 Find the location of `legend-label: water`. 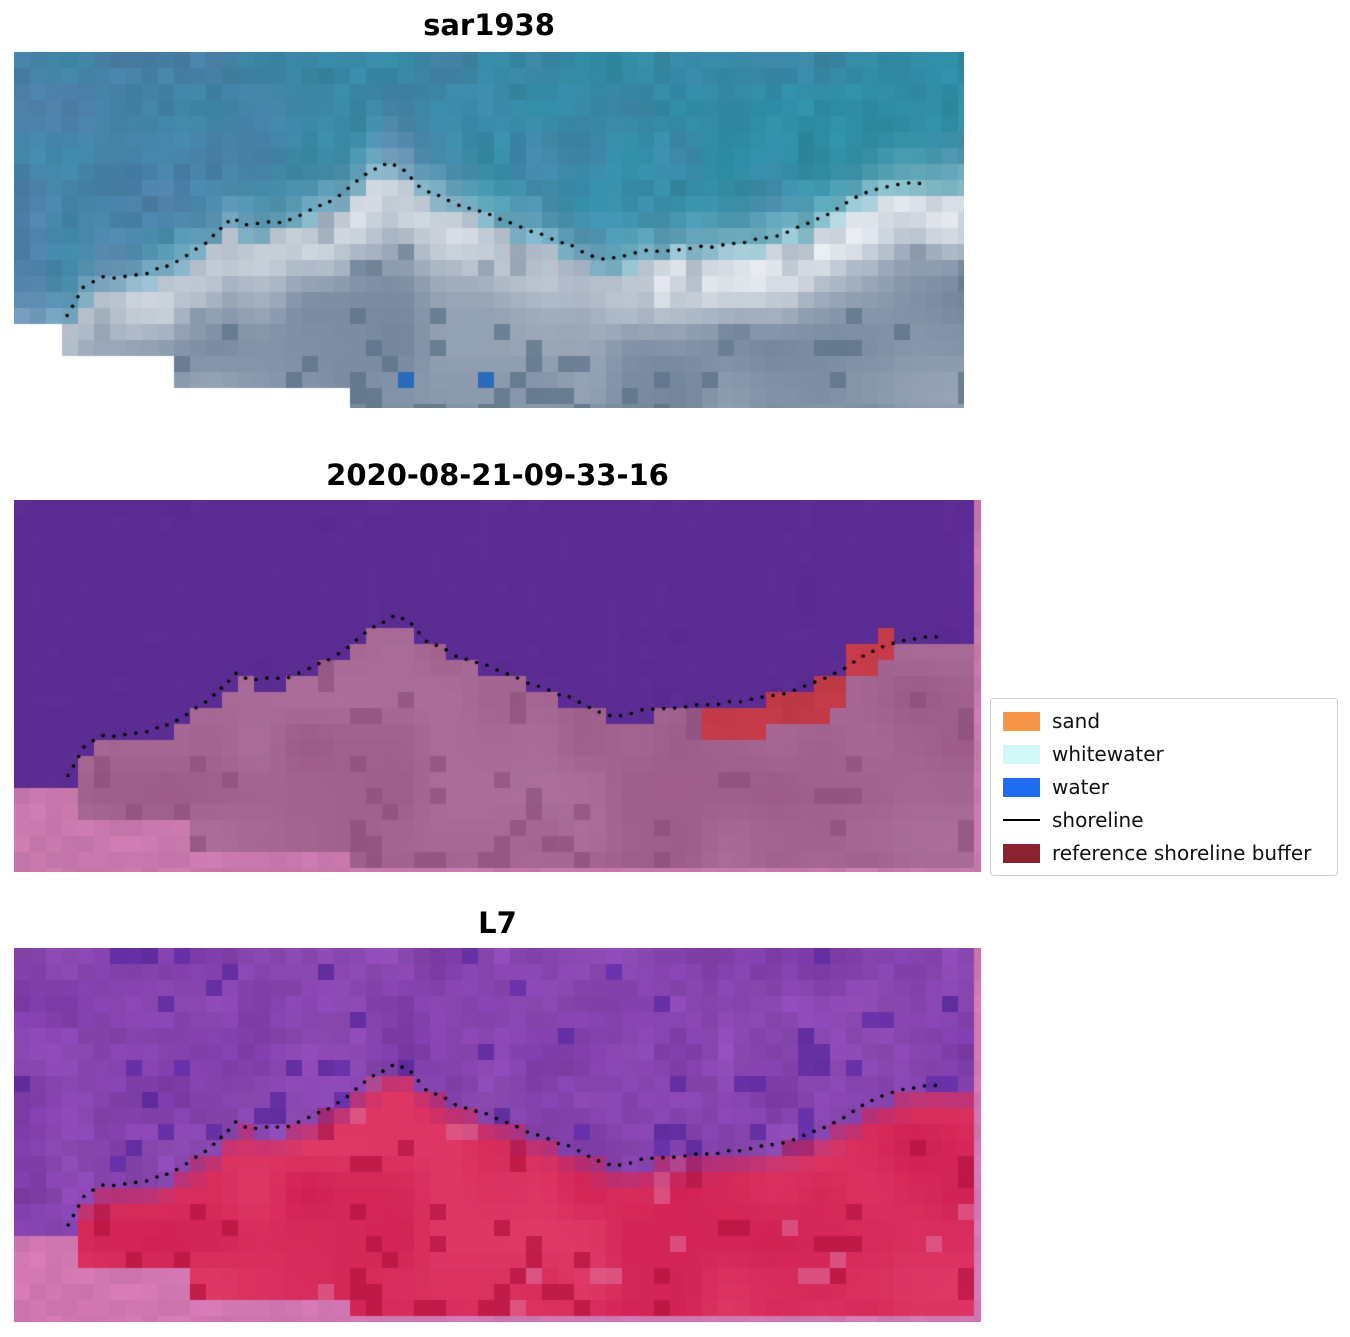

legend-label: water is located at coordinates (1080, 787).